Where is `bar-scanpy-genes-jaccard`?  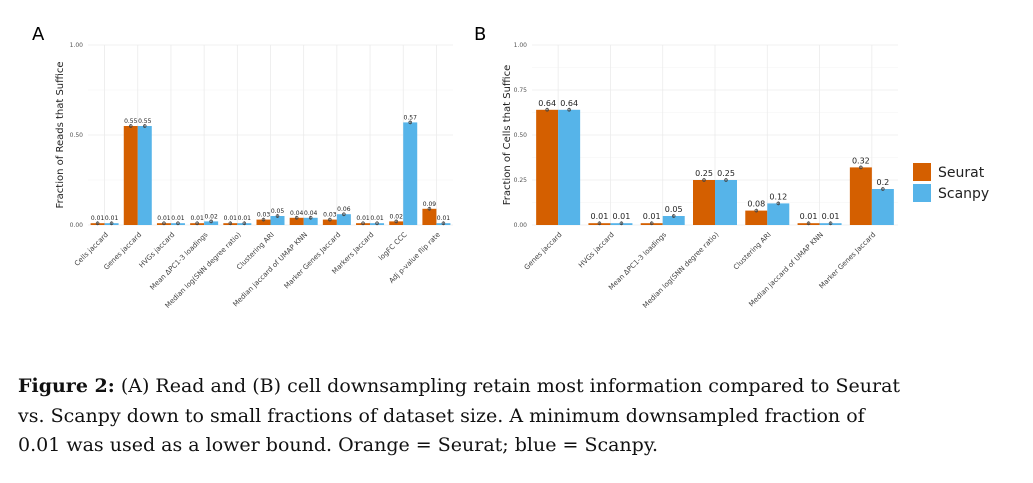
bar-scanpy-genes-jaccard is located at coordinates (144, 175).